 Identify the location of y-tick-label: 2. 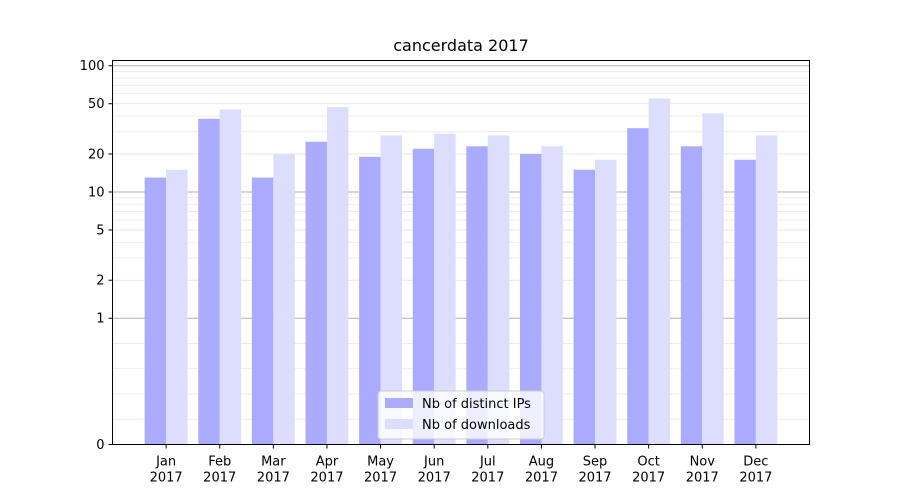
(100, 281).